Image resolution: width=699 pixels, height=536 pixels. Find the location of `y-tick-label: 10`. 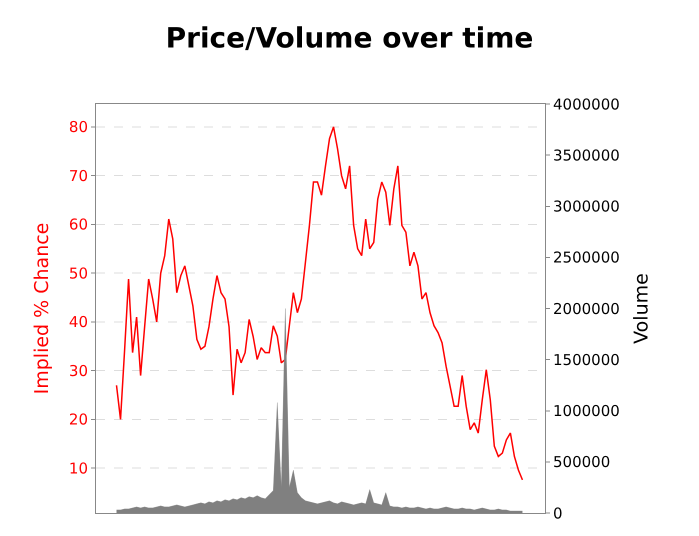

y-tick-label: 10 is located at coordinates (78, 468).